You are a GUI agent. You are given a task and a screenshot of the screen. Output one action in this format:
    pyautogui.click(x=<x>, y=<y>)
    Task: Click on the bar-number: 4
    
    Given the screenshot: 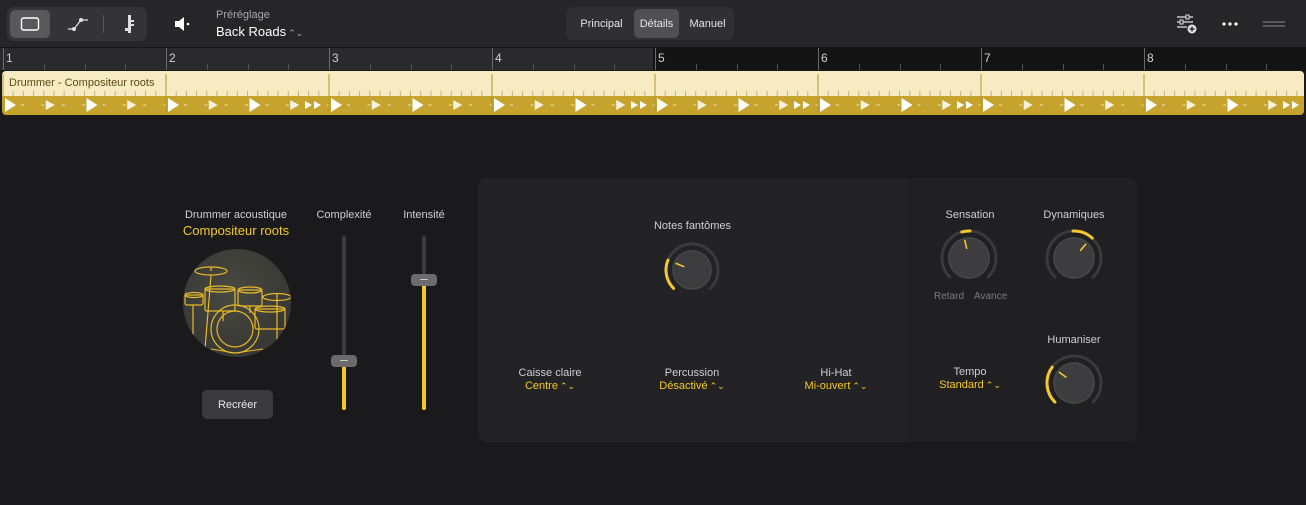 What is the action you would take?
    pyautogui.click(x=498, y=58)
    